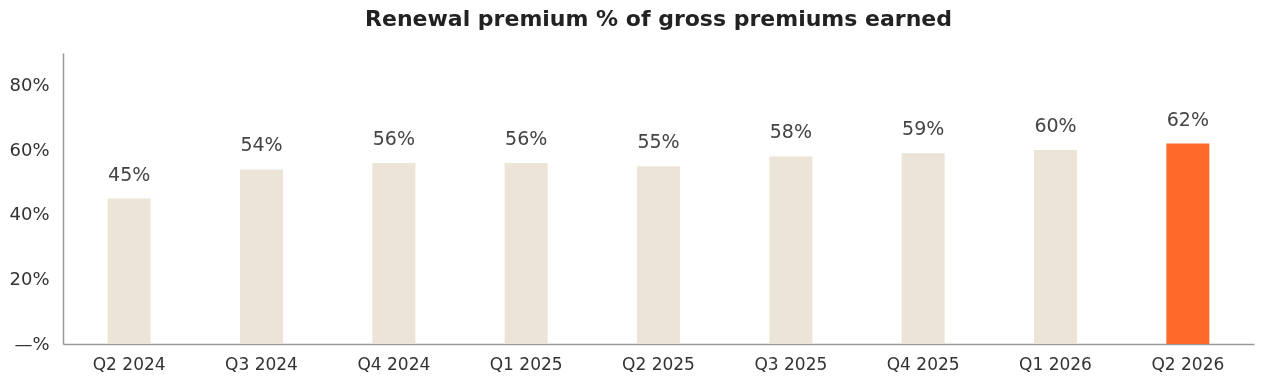 Image resolution: width=1266 pixels, height=384 pixels. I want to click on data-label: 45%, so click(129, 173).